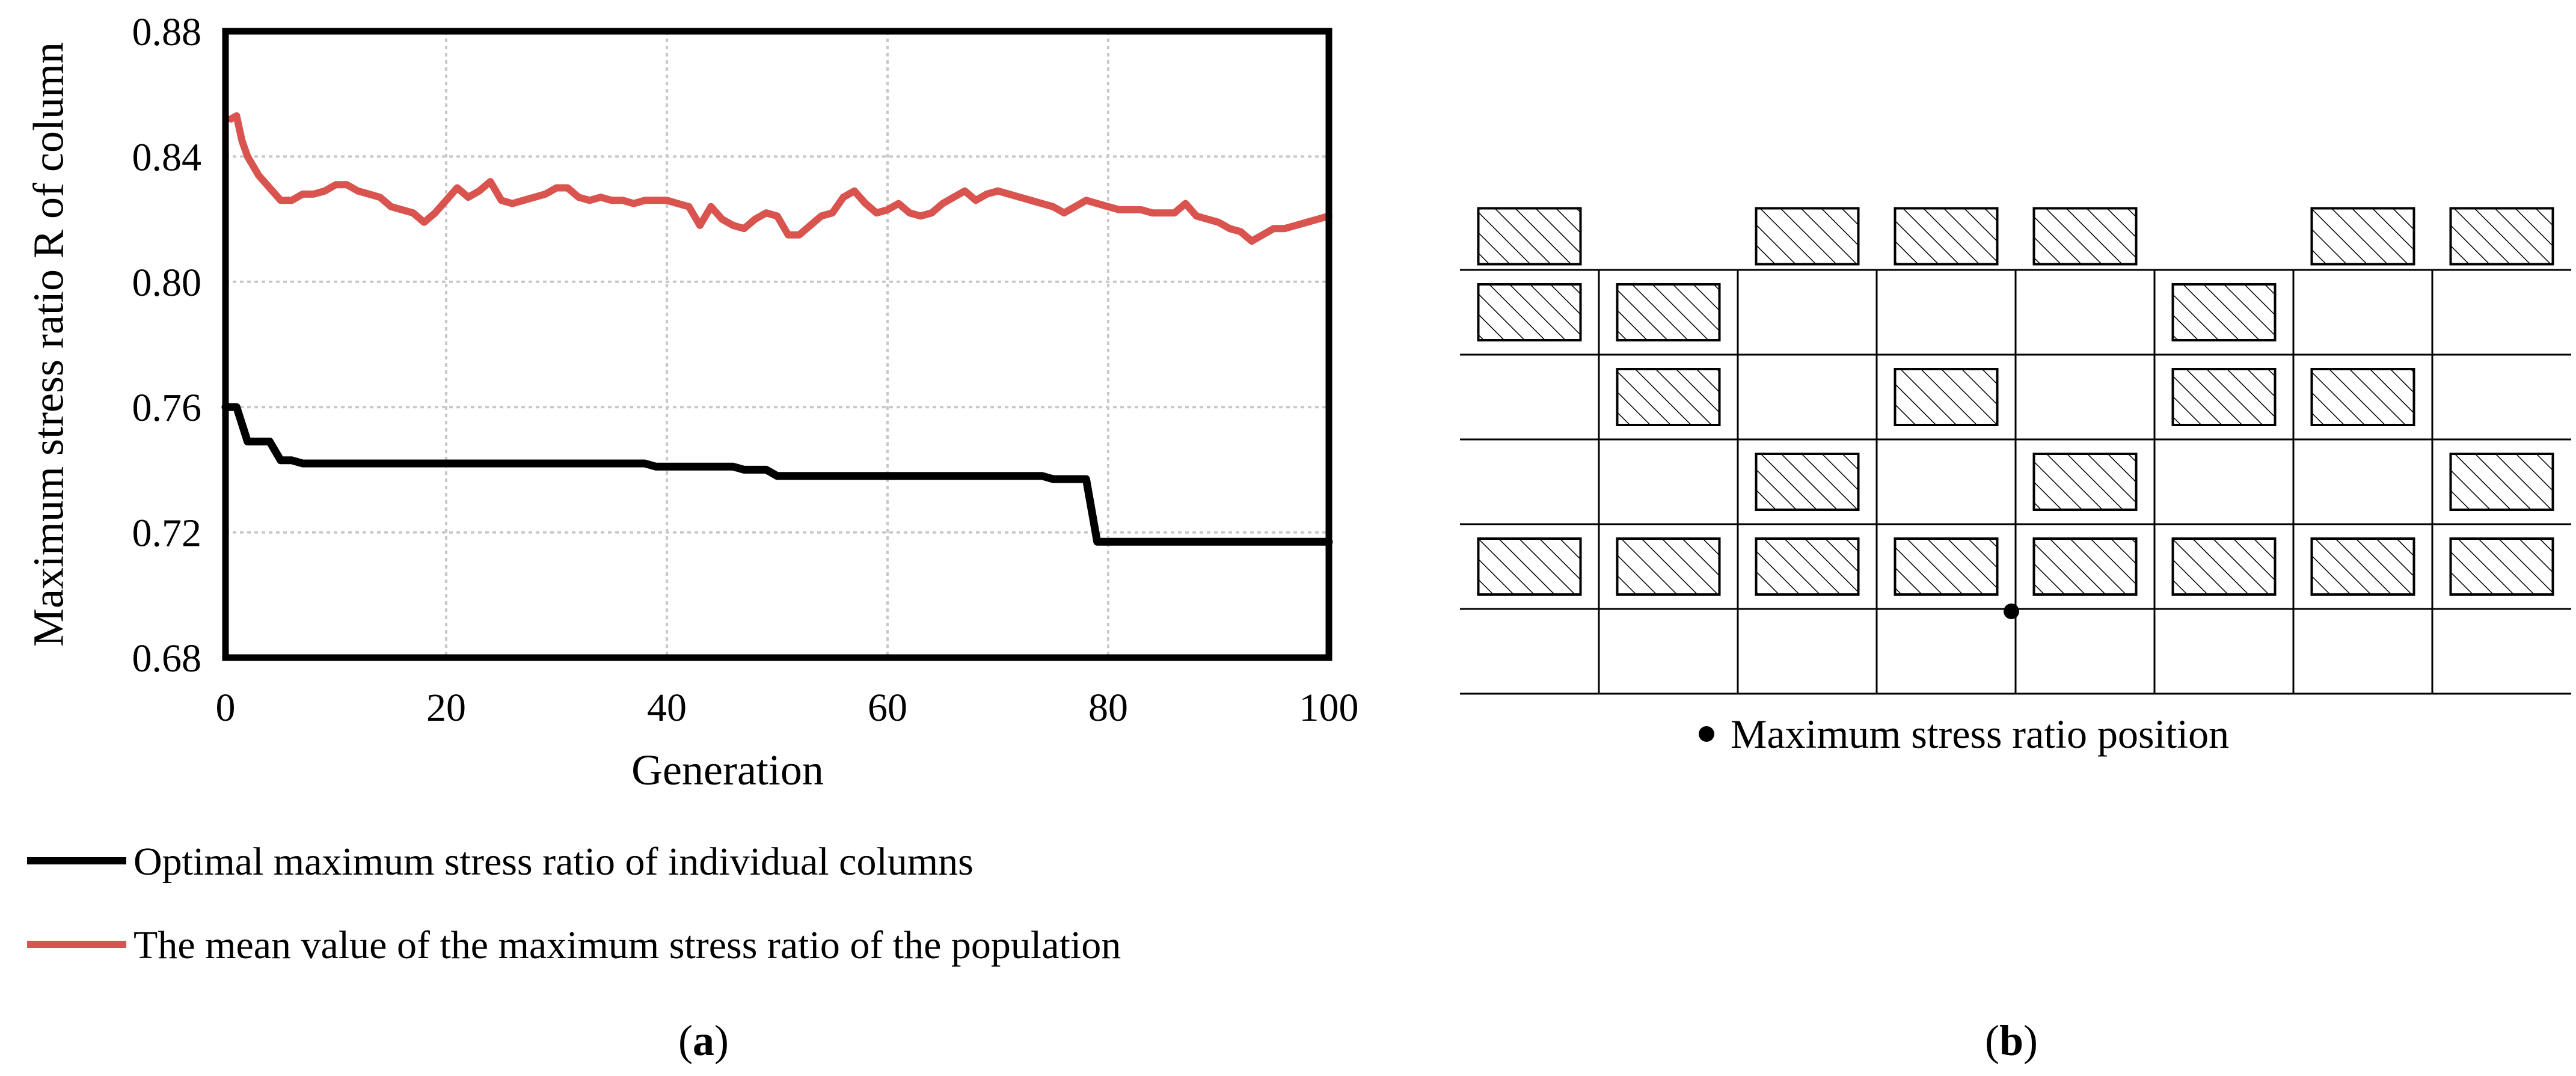 This screenshot has height=1076, width=2576. I want to click on max-stress-position-label: Maximum stress ratio position, so click(1980, 734).